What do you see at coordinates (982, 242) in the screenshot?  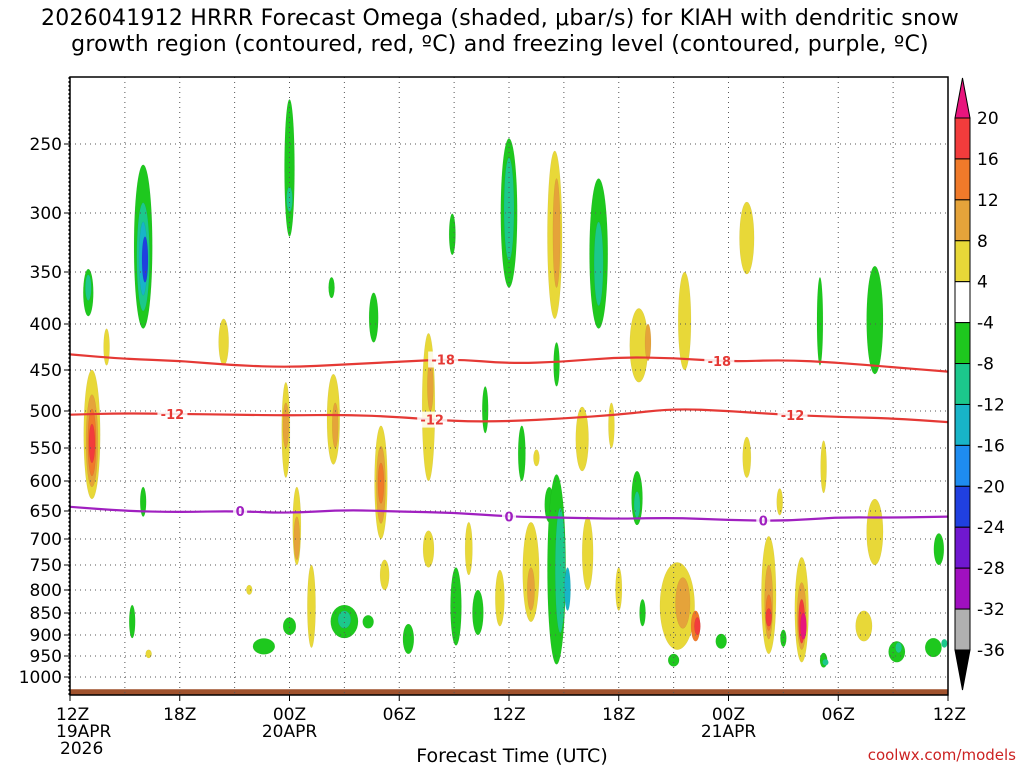 I see `colorbar-label: 8` at bounding box center [982, 242].